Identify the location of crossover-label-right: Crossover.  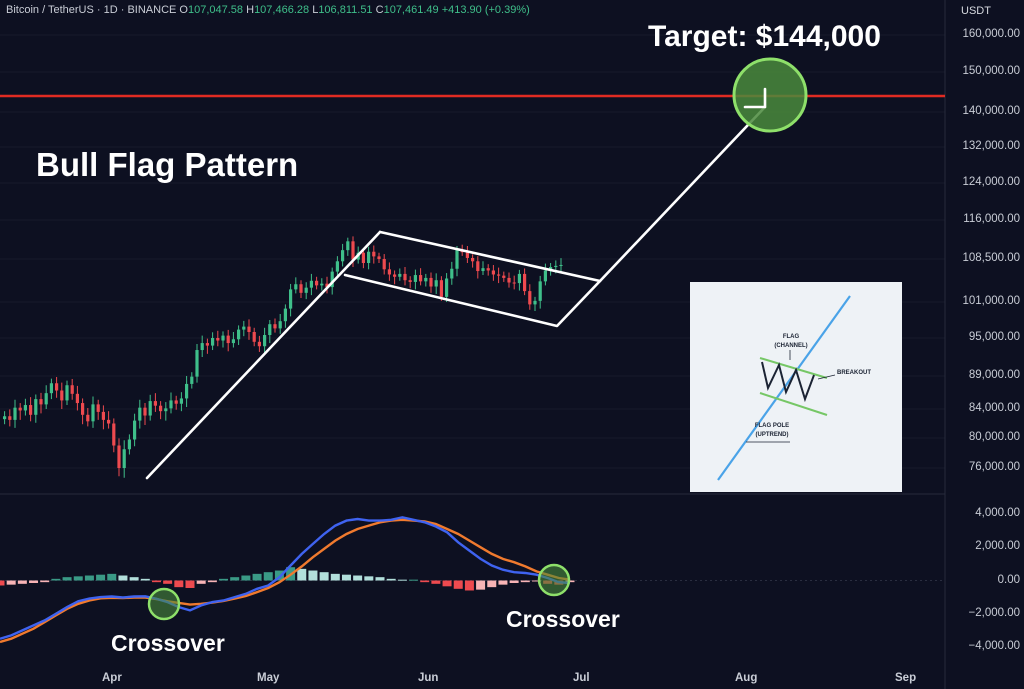
(563, 619).